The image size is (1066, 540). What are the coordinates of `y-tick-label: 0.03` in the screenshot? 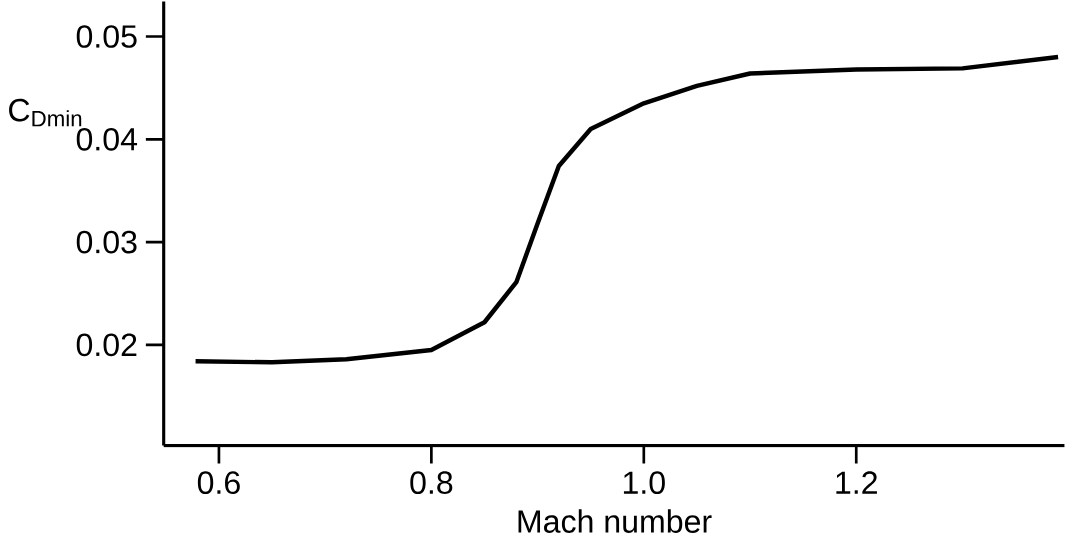 It's located at (106, 242).